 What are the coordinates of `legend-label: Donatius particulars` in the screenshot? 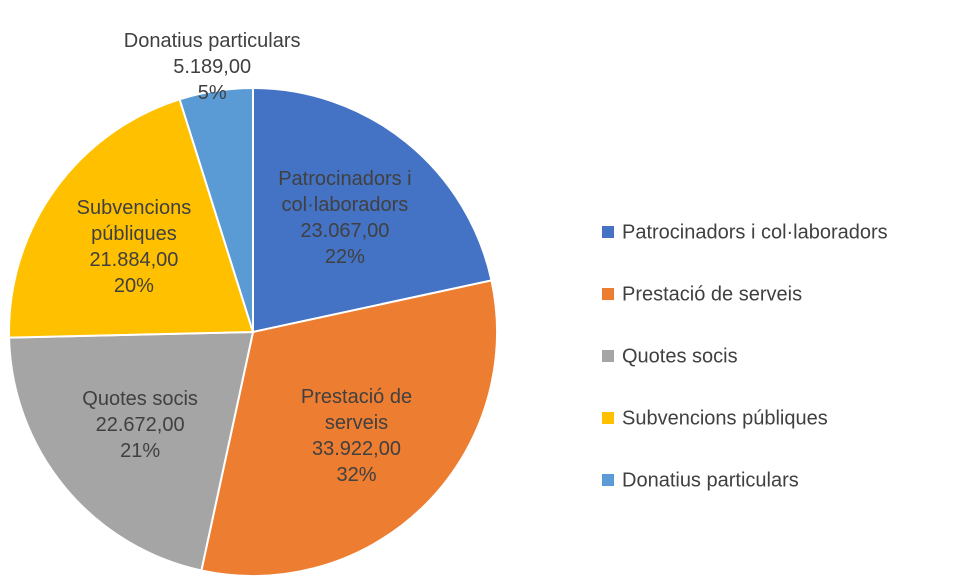 It's located at (710, 480).